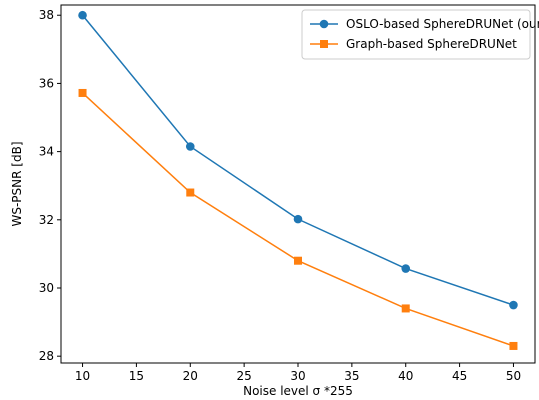 Image resolution: width=539 pixels, height=400 pixels. What do you see at coordinates (46, 83) in the screenshot?
I see `y-tick-label-4: 36` at bounding box center [46, 83].